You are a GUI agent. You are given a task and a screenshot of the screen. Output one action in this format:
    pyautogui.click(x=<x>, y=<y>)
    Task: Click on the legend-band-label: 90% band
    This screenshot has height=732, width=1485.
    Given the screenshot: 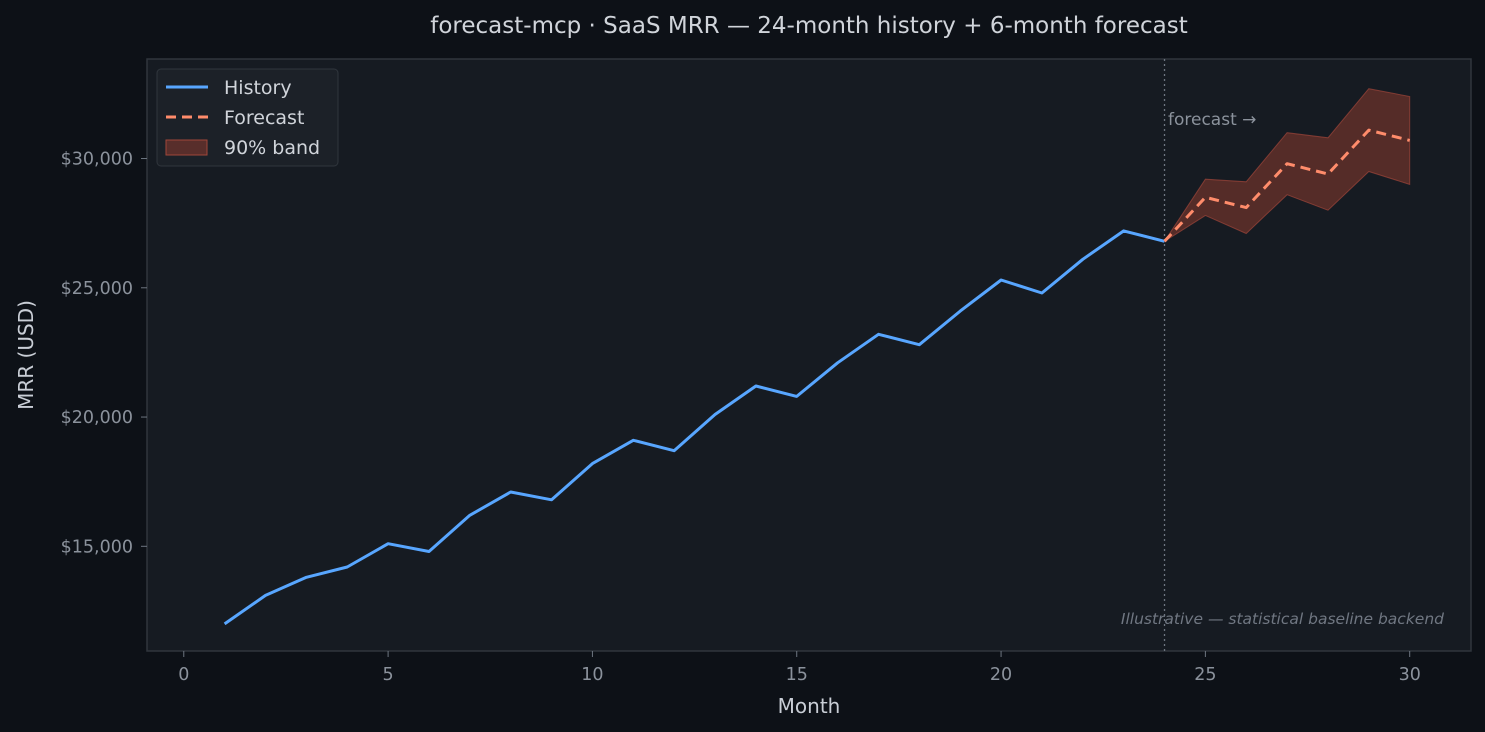 What is the action you would take?
    pyautogui.click(x=272, y=148)
    